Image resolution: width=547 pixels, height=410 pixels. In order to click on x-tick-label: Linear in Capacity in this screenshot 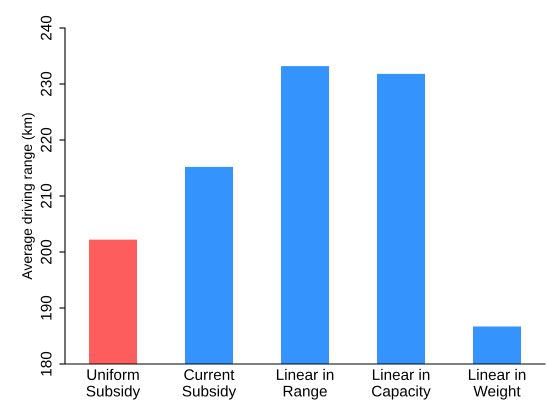, I will do `click(401, 384)`.